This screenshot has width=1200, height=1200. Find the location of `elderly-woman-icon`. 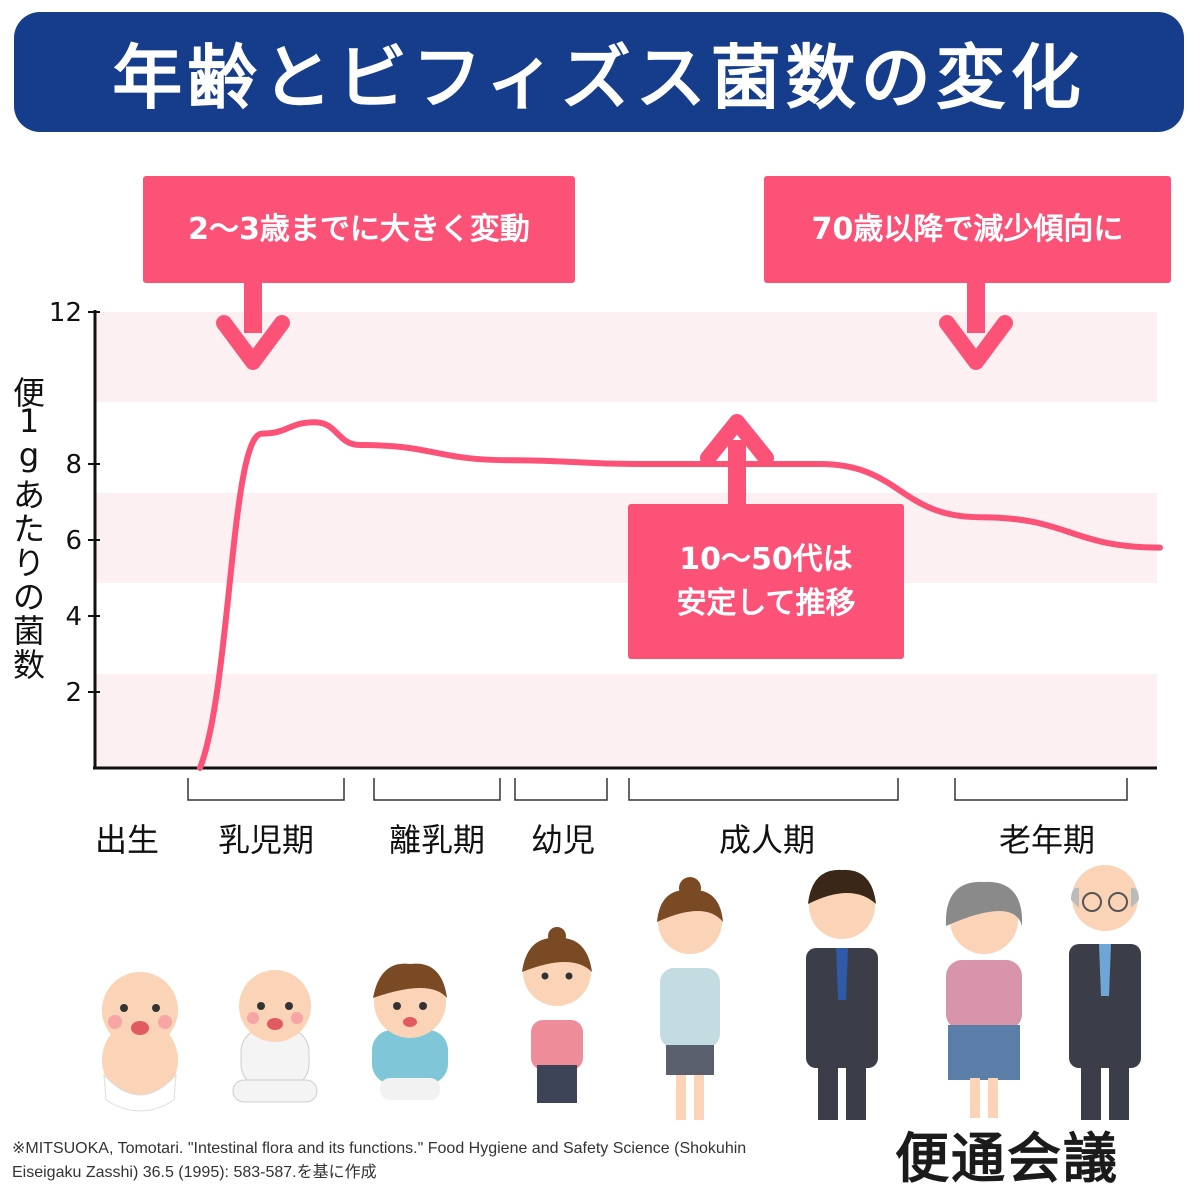

elderly-woman-icon is located at coordinates (984, 999).